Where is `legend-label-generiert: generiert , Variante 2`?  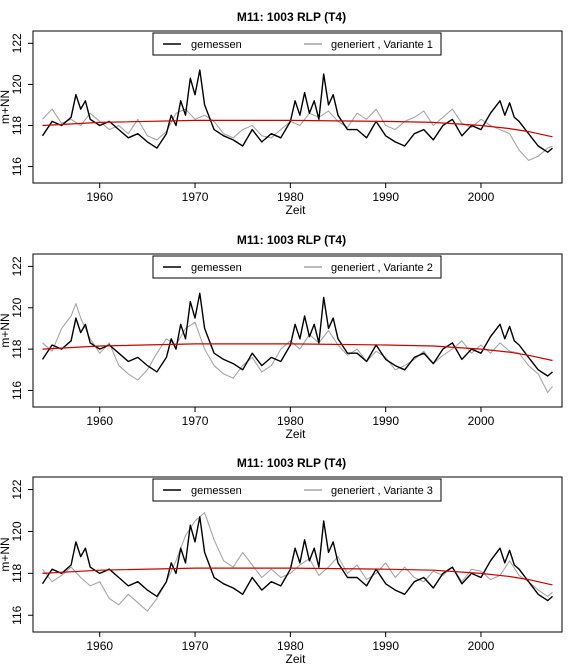
legend-label-generiert: generiert , Variante 2 is located at coordinates (382, 268).